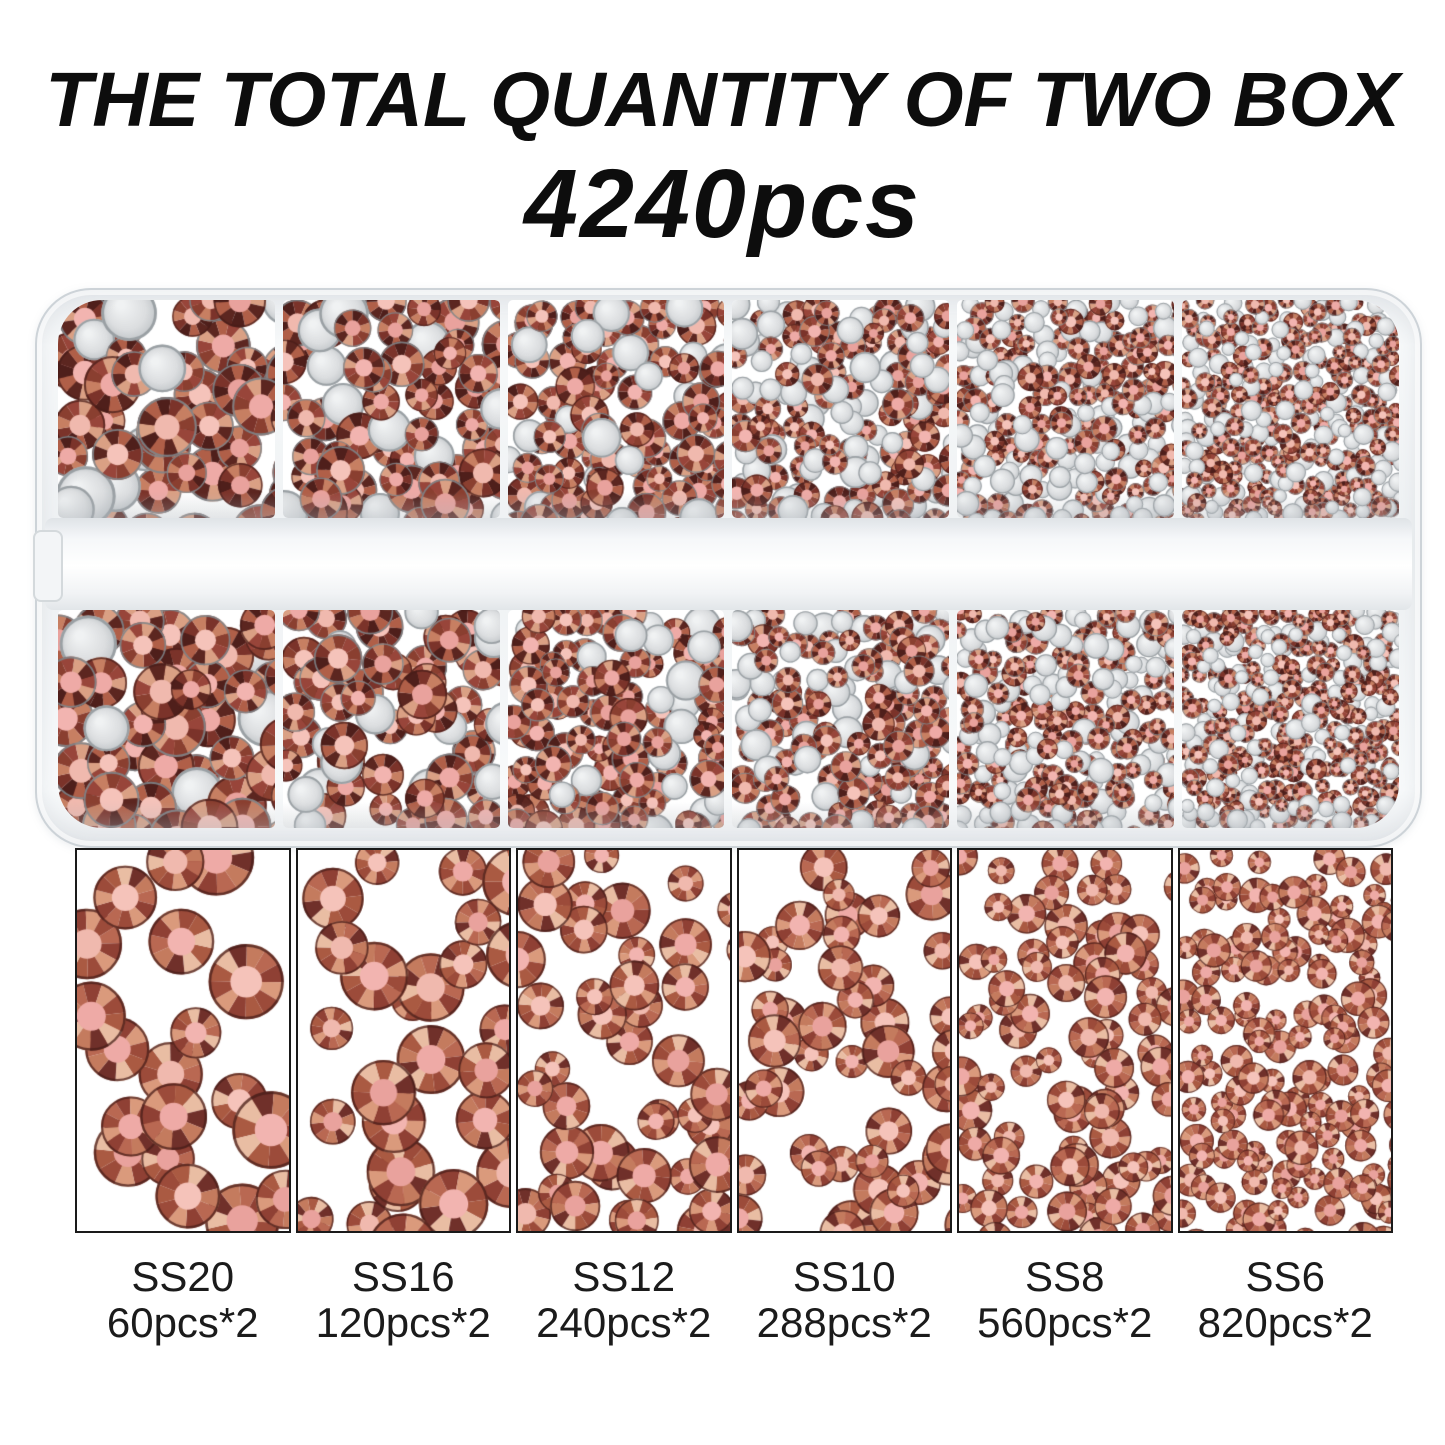  I want to click on box-row-top, so click(728, 409).